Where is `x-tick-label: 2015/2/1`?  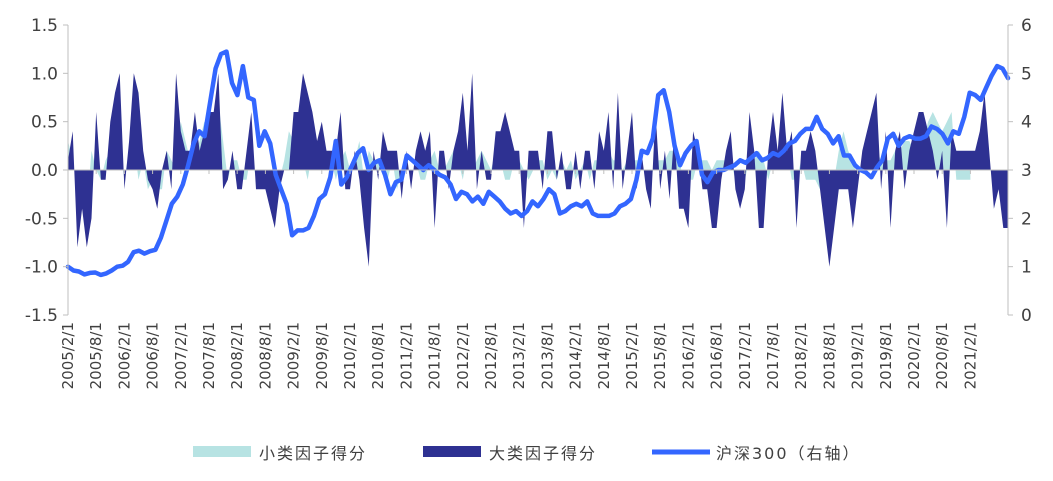 x-tick-label: 2015/2/1 is located at coordinates (632, 355).